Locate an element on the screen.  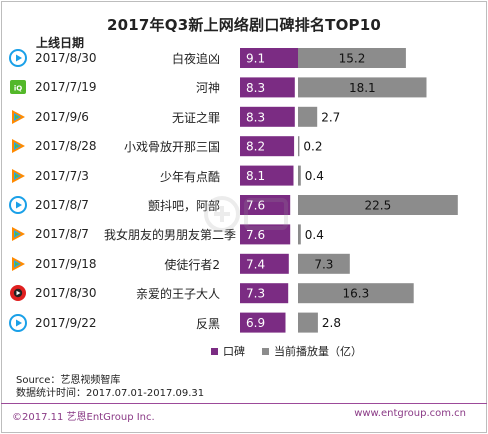
series-title: 无证之罪 is located at coordinates (195, 117).